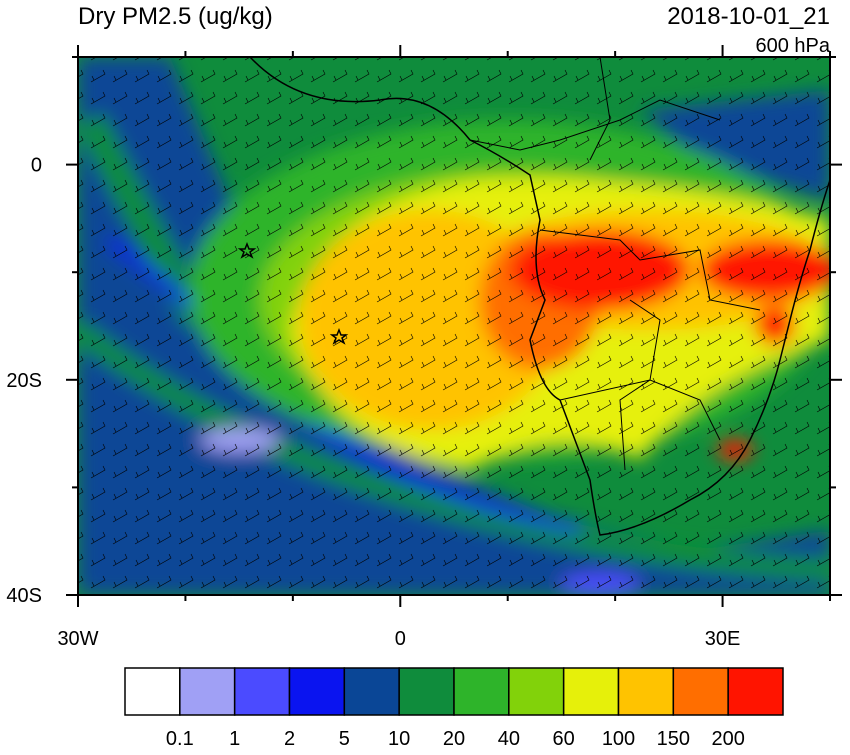  What do you see at coordinates (77, 639) in the screenshot?
I see `x-tick-label: 30W` at bounding box center [77, 639].